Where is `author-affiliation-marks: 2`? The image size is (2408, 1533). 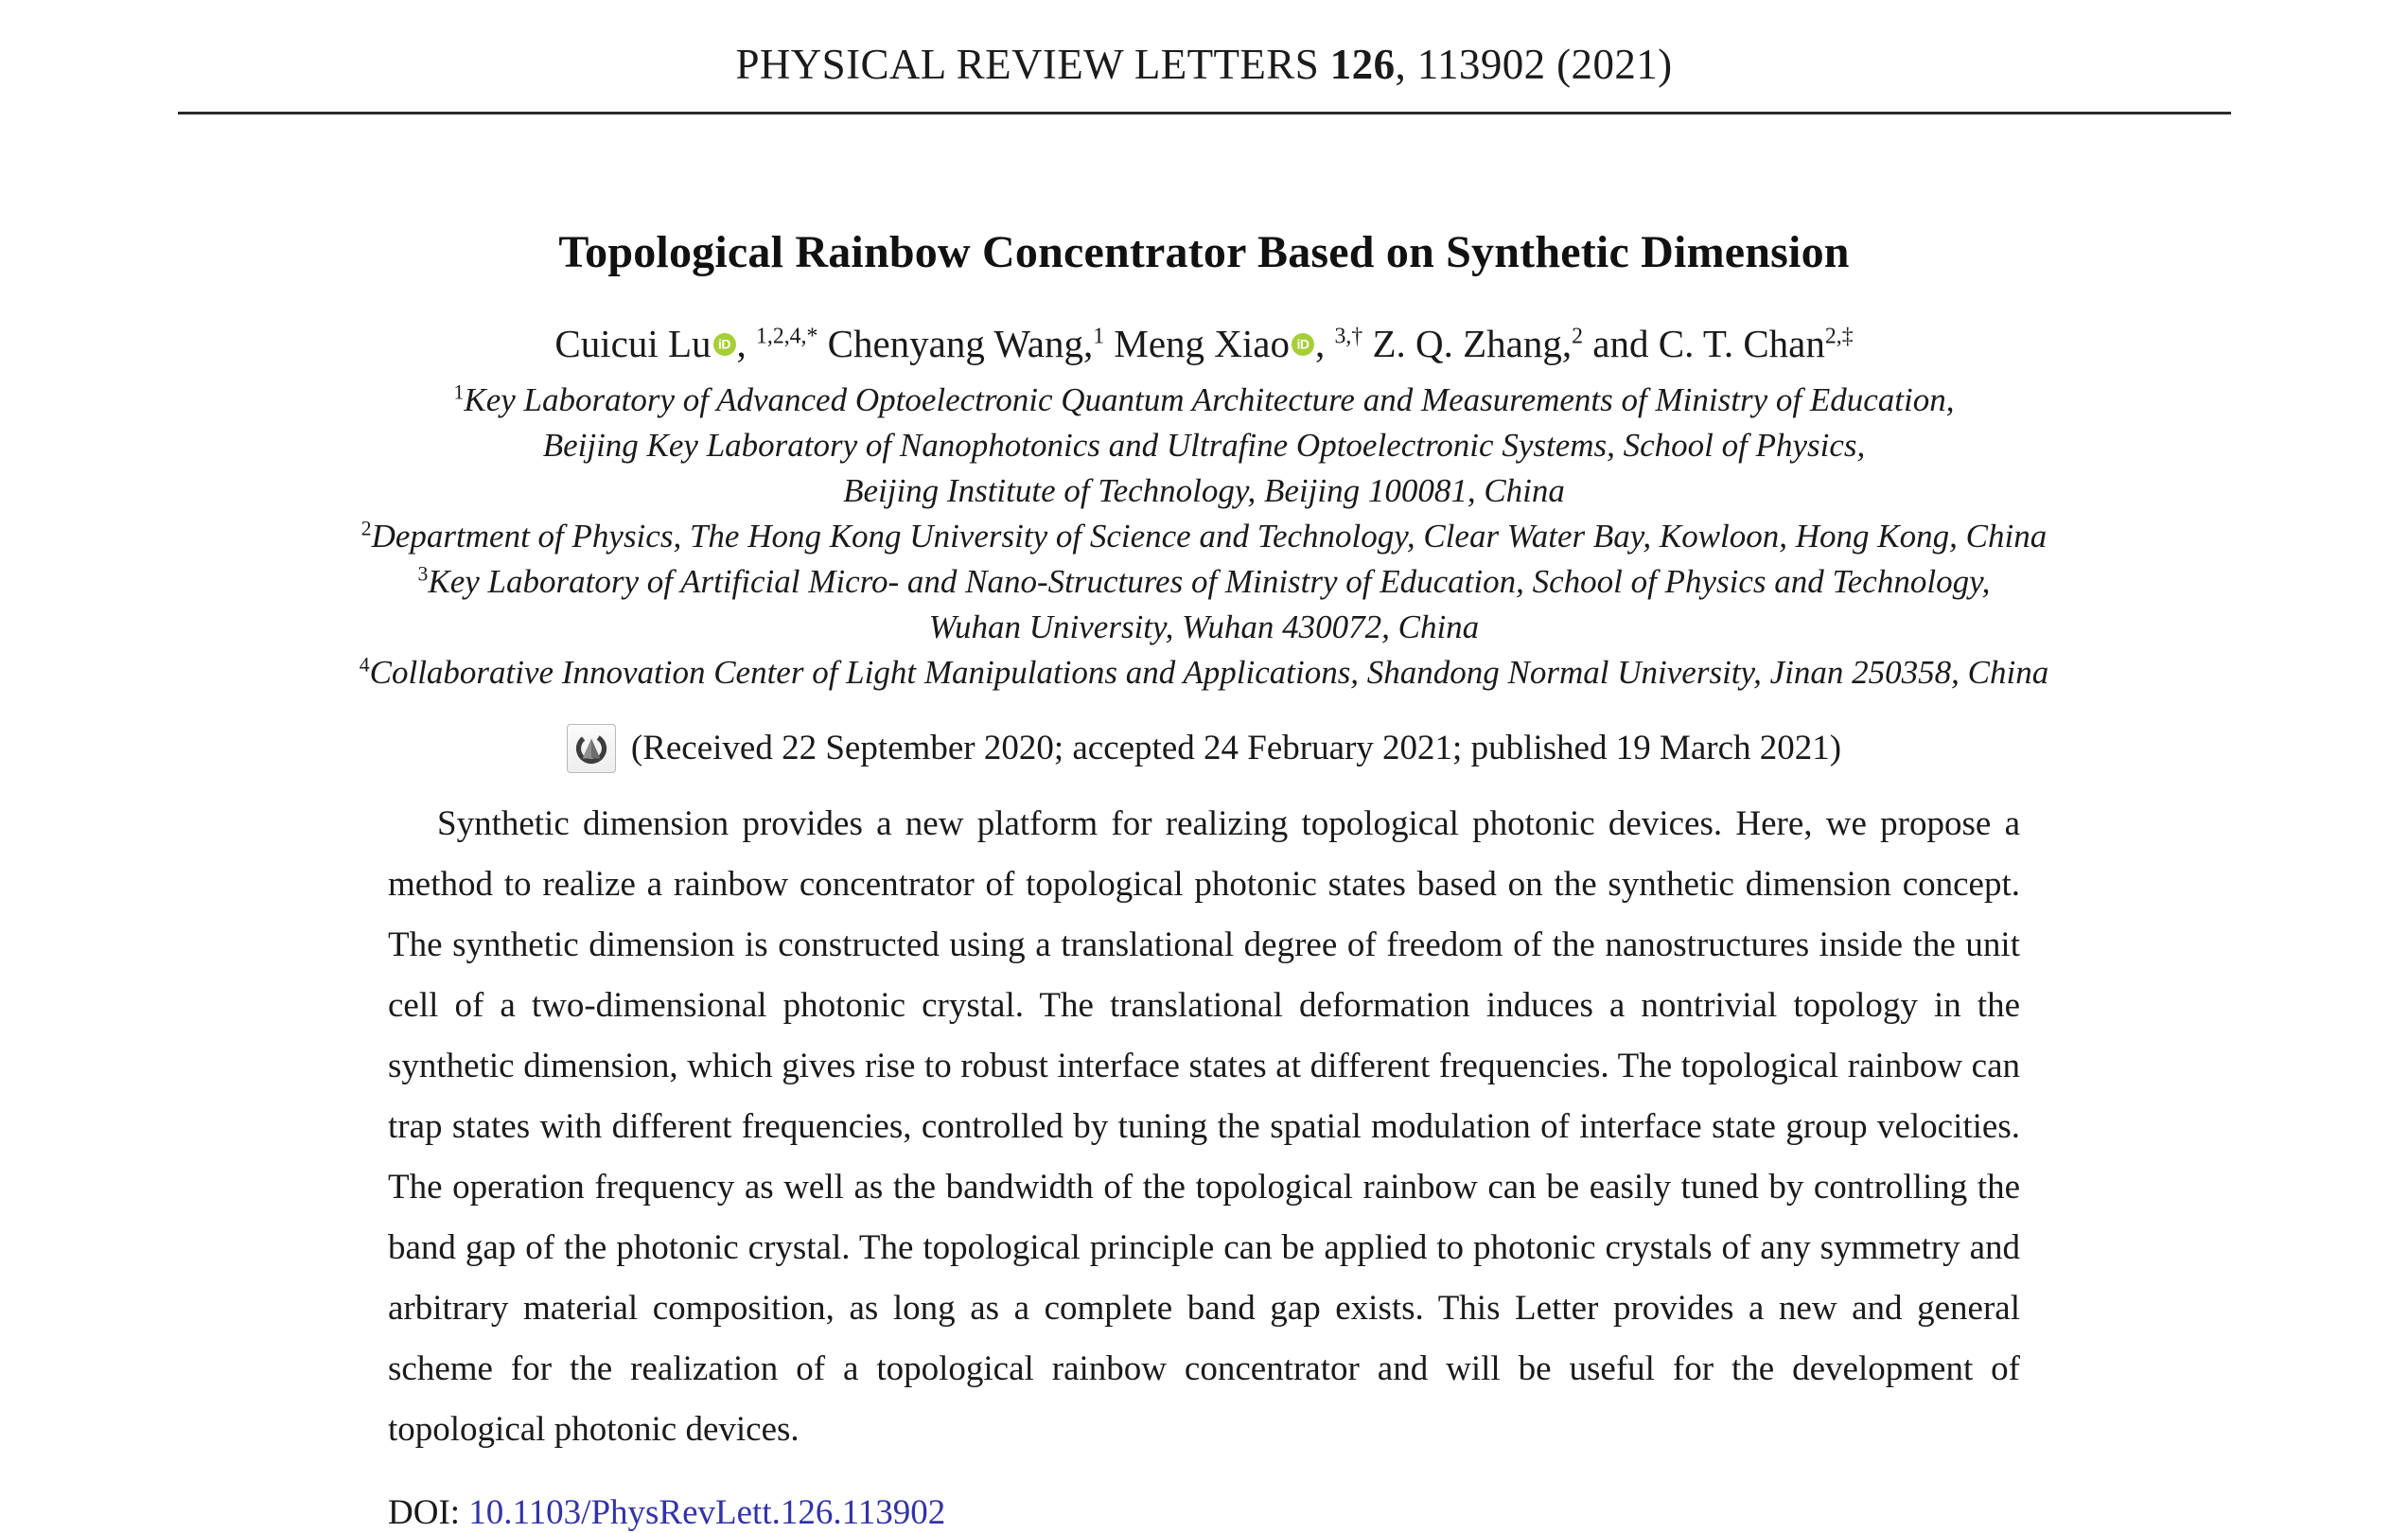
author-affiliation-marks: 2 is located at coordinates (1578, 336).